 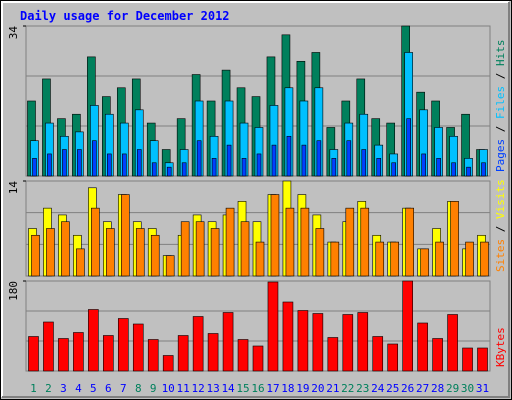 I want to click on x-tick-label: 28, so click(x=437, y=388).